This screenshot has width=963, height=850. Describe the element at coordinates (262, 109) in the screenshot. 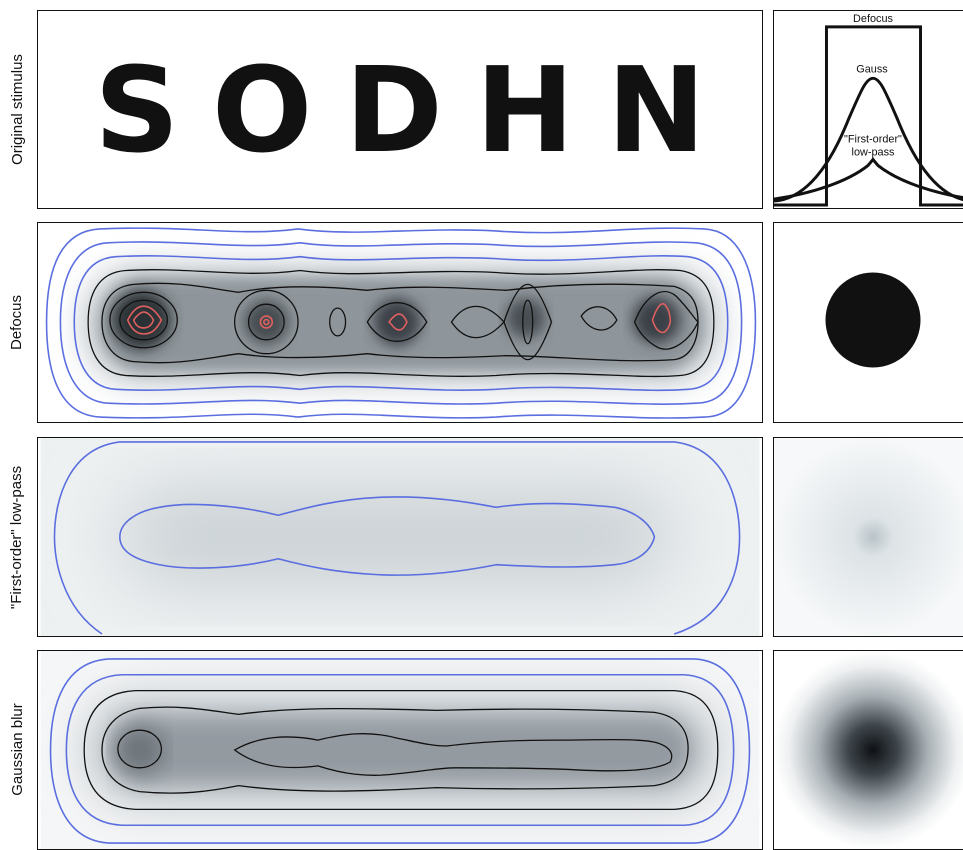

I see `letter-o: O` at that location.